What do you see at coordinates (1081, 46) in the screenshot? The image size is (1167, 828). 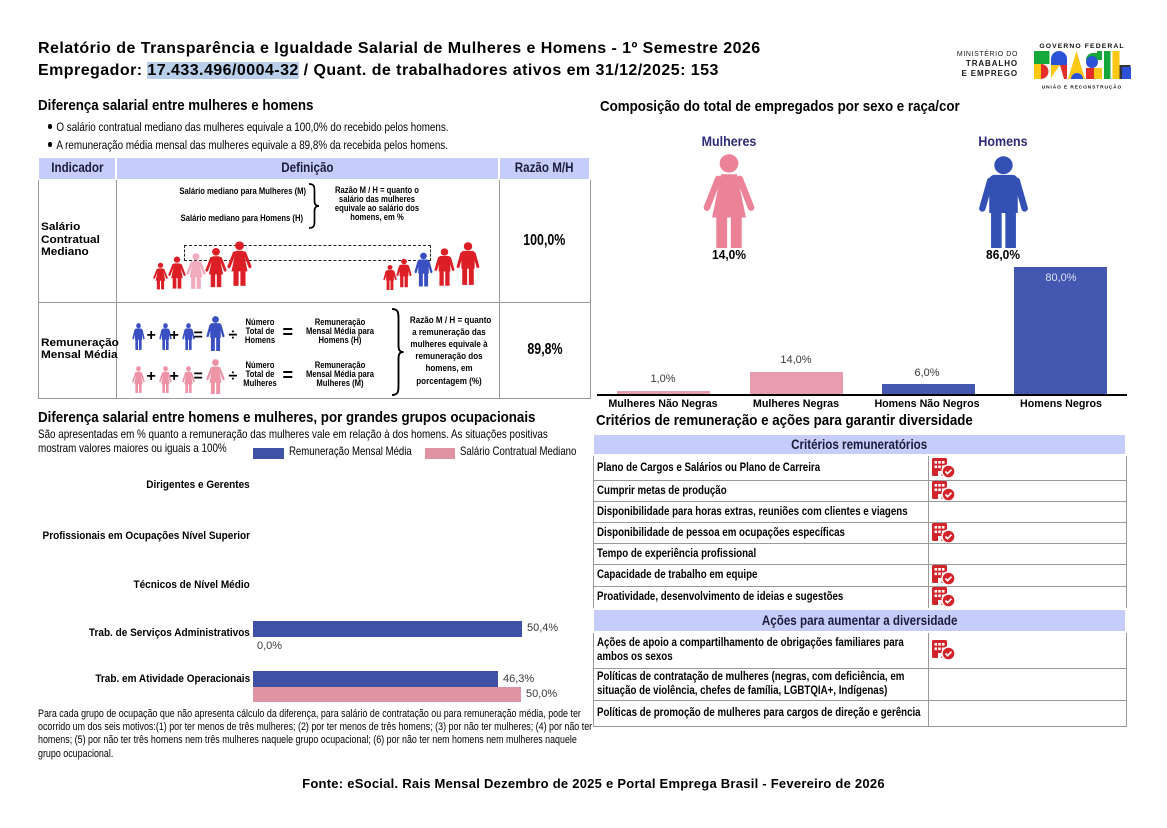 I see `svg-text: GOVERNO FEDERAL` at bounding box center [1081, 46].